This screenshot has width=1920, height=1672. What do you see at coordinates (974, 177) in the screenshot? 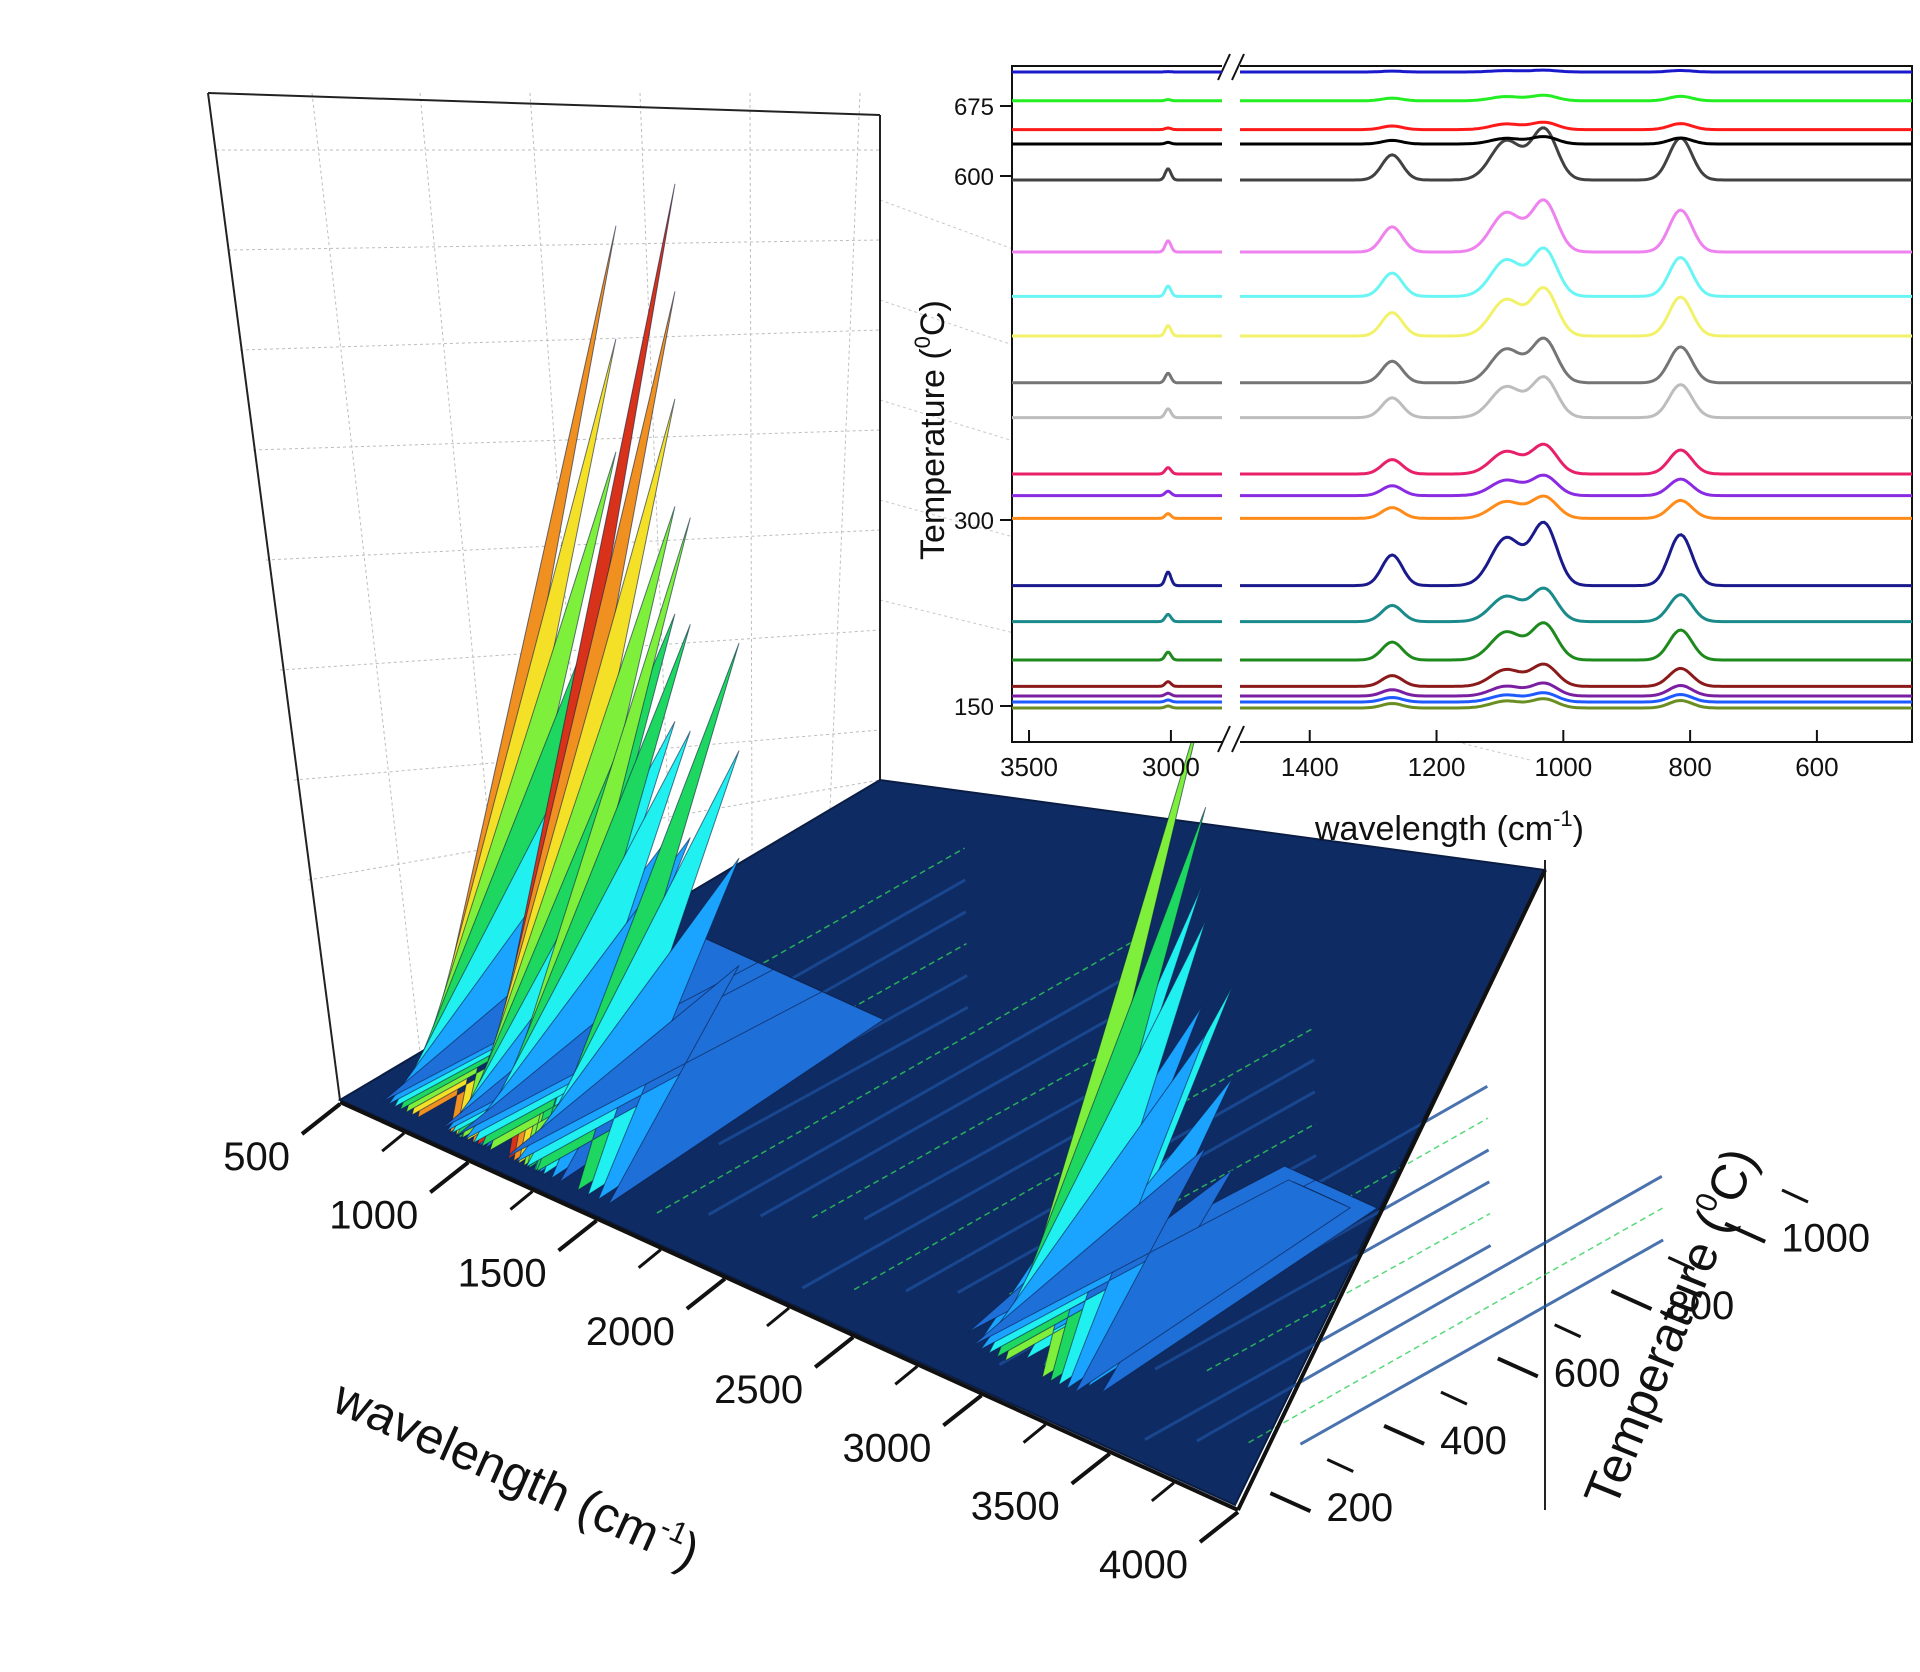
I see `inset-y-tick-label: 600` at bounding box center [974, 177].